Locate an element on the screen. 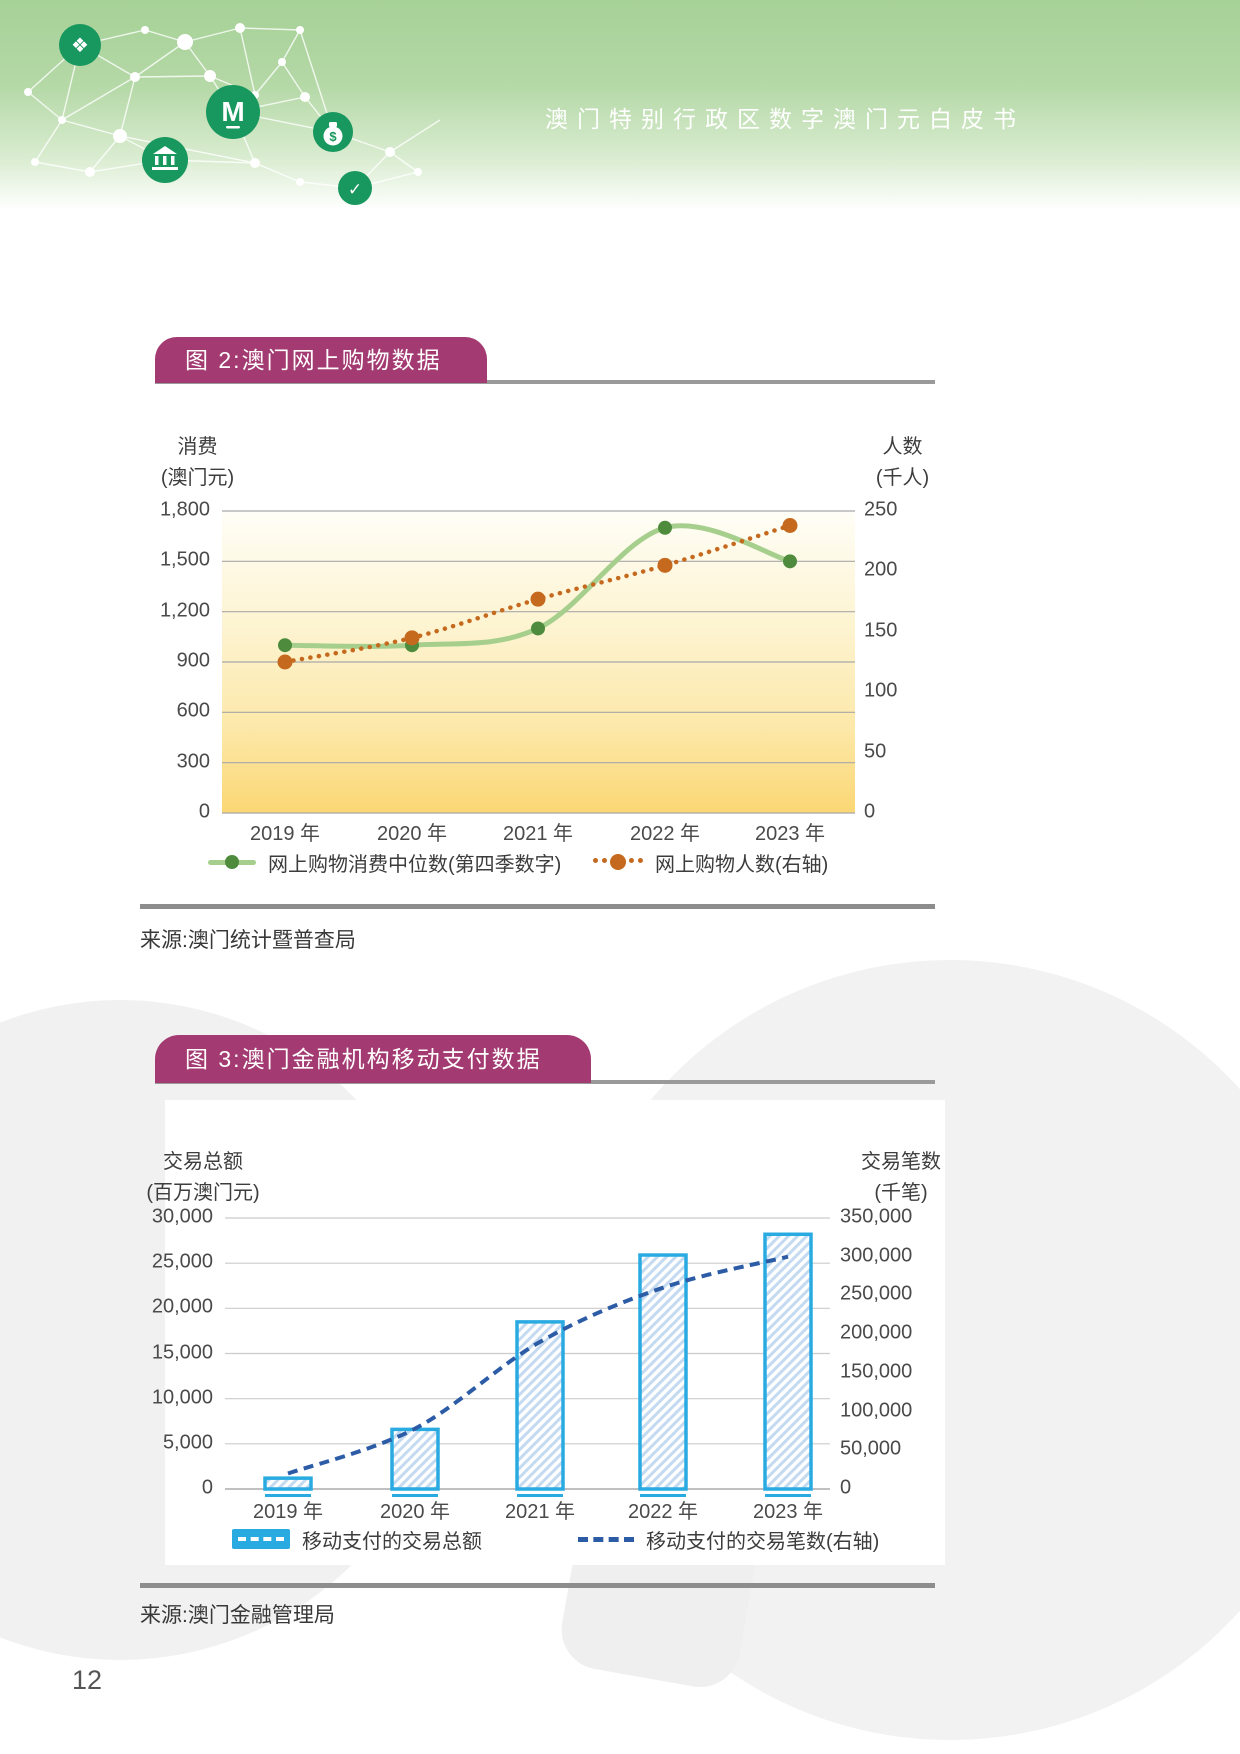  figure2-x-label: 2019 年 is located at coordinates (285, 834).